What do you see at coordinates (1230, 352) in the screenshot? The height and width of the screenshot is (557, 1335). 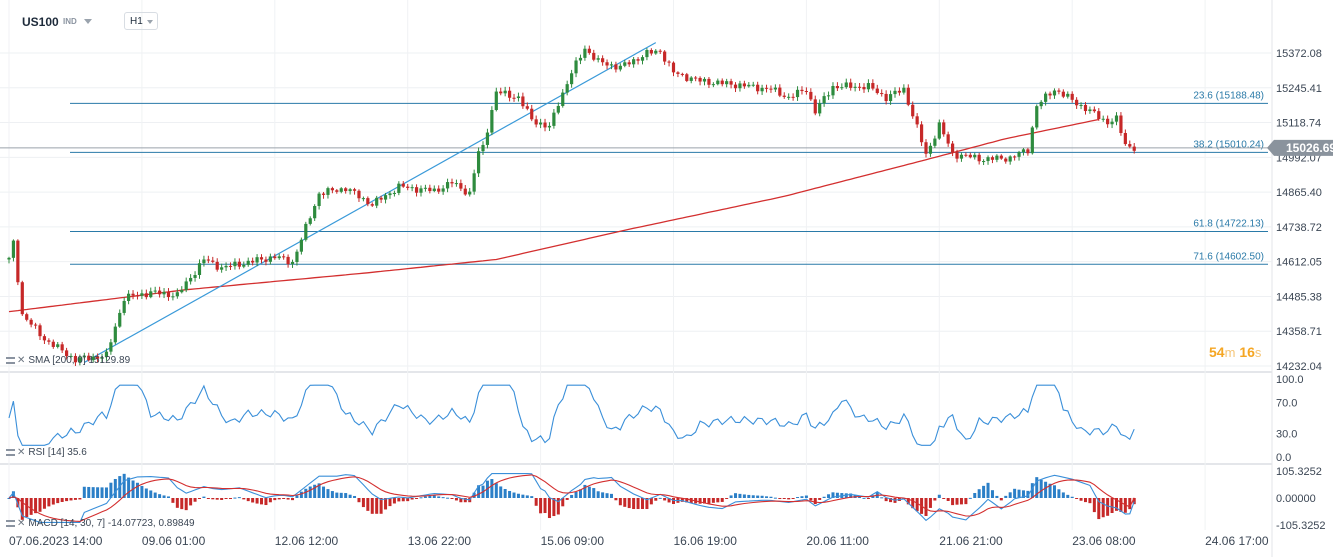 I see `countdown-minutes-unit: m` at bounding box center [1230, 352].